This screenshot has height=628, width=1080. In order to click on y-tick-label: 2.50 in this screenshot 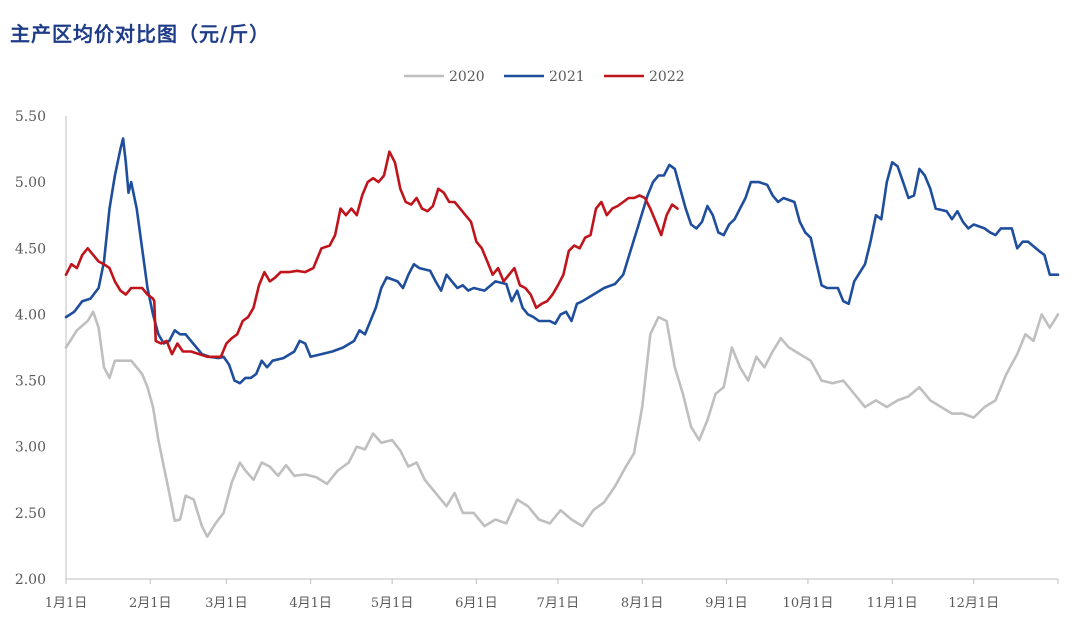, I will do `click(30, 514)`.